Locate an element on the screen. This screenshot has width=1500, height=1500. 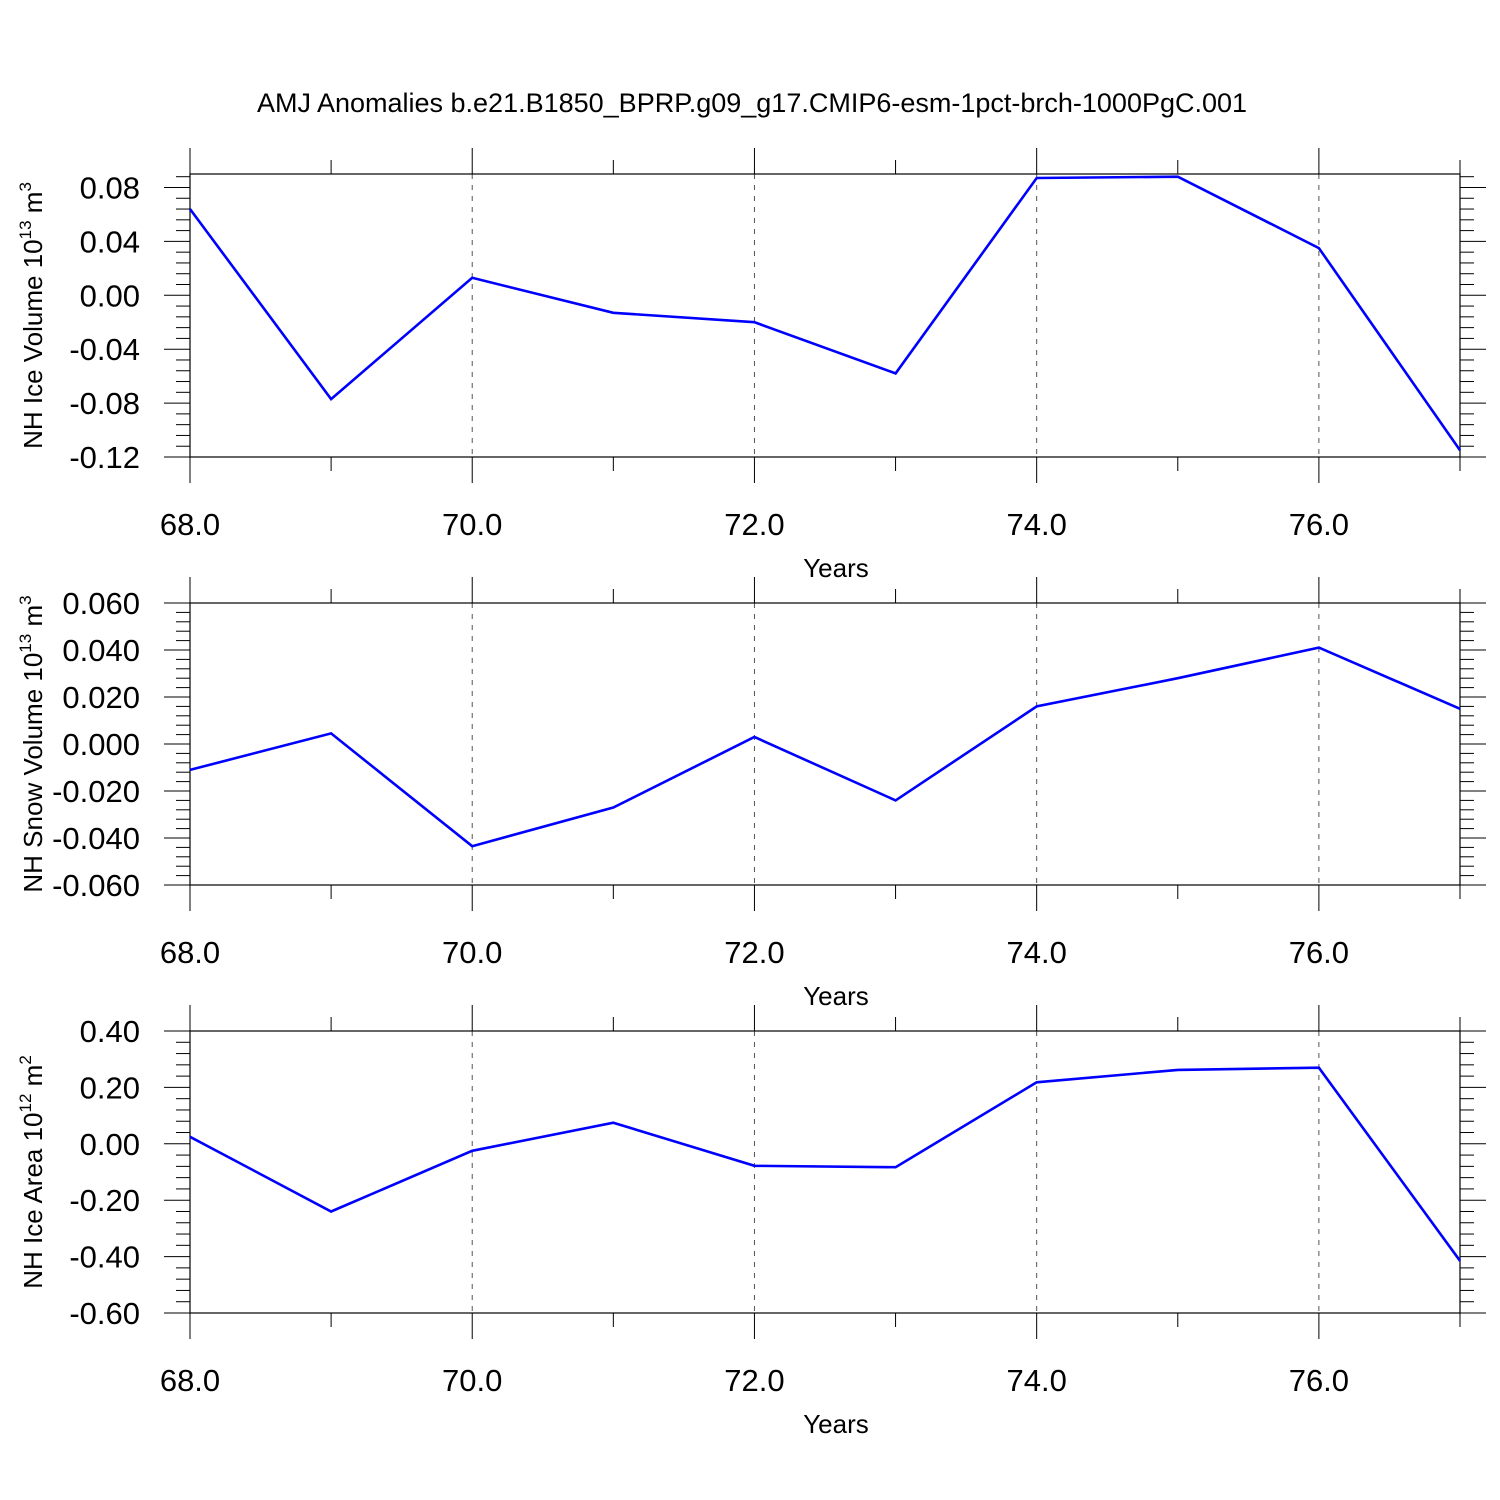
y-tick-label: 0.40 is located at coordinates (110, 1031).